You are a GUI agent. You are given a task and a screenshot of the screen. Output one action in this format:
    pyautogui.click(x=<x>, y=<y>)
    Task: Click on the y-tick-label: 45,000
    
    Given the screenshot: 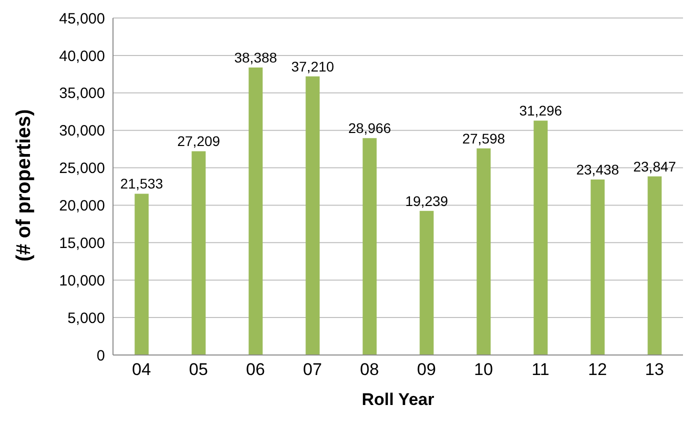 What is the action you would take?
    pyautogui.click(x=82, y=19)
    